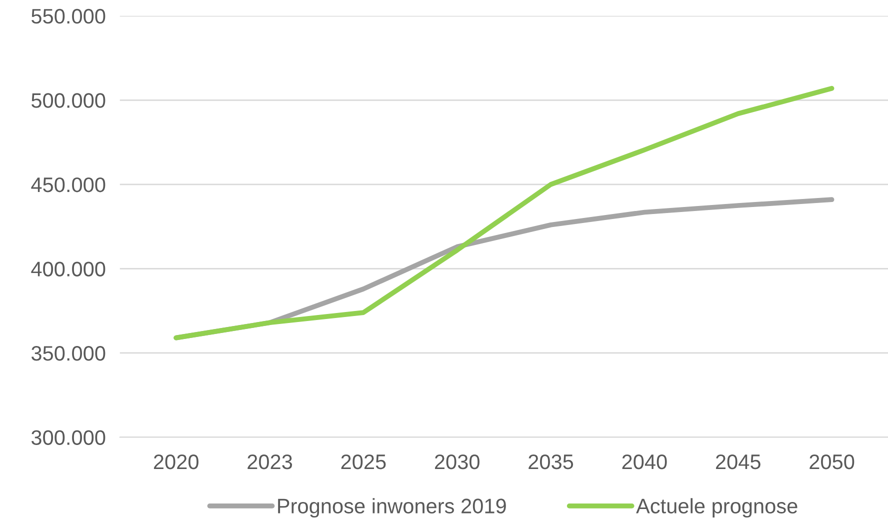  Describe the element at coordinates (644, 462) in the screenshot. I see `x-tick-label: 2040` at that location.